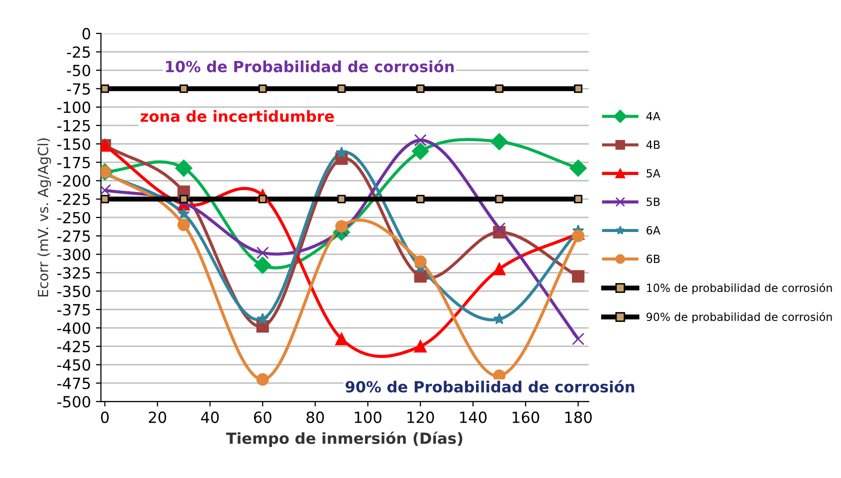 This screenshot has width=841, height=478. Describe the element at coordinates (73, 181) in the screenshot. I see `y-tick-label: -200` at that location.